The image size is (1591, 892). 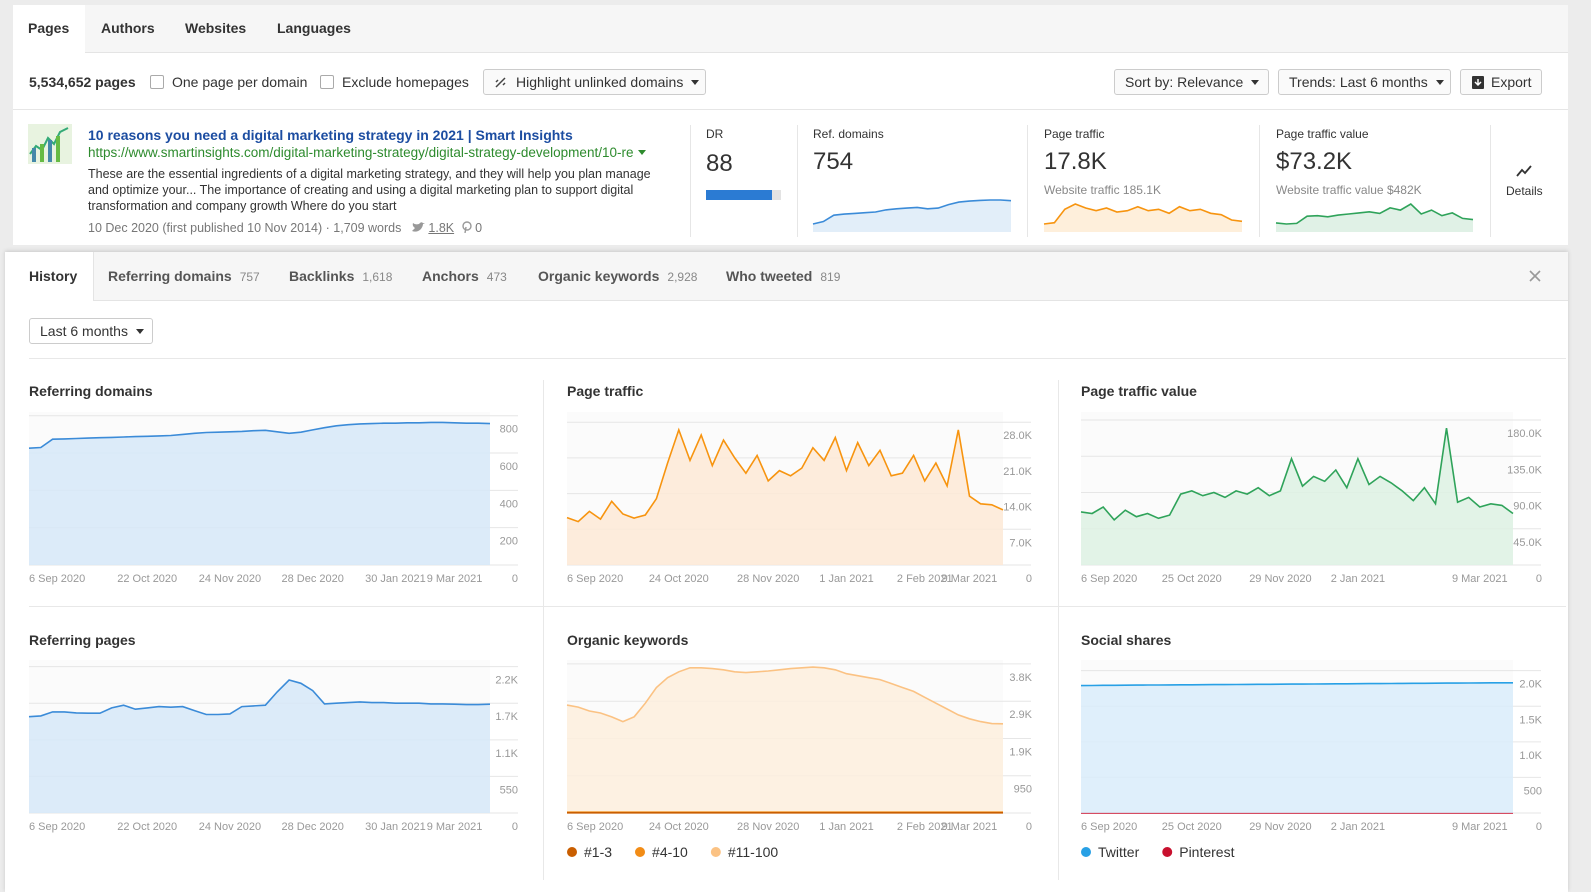 What do you see at coordinates (1102, 190) in the screenshot?
I see `metric-sub: Website traffic 185.1K` at bounding box center [1102, 190].